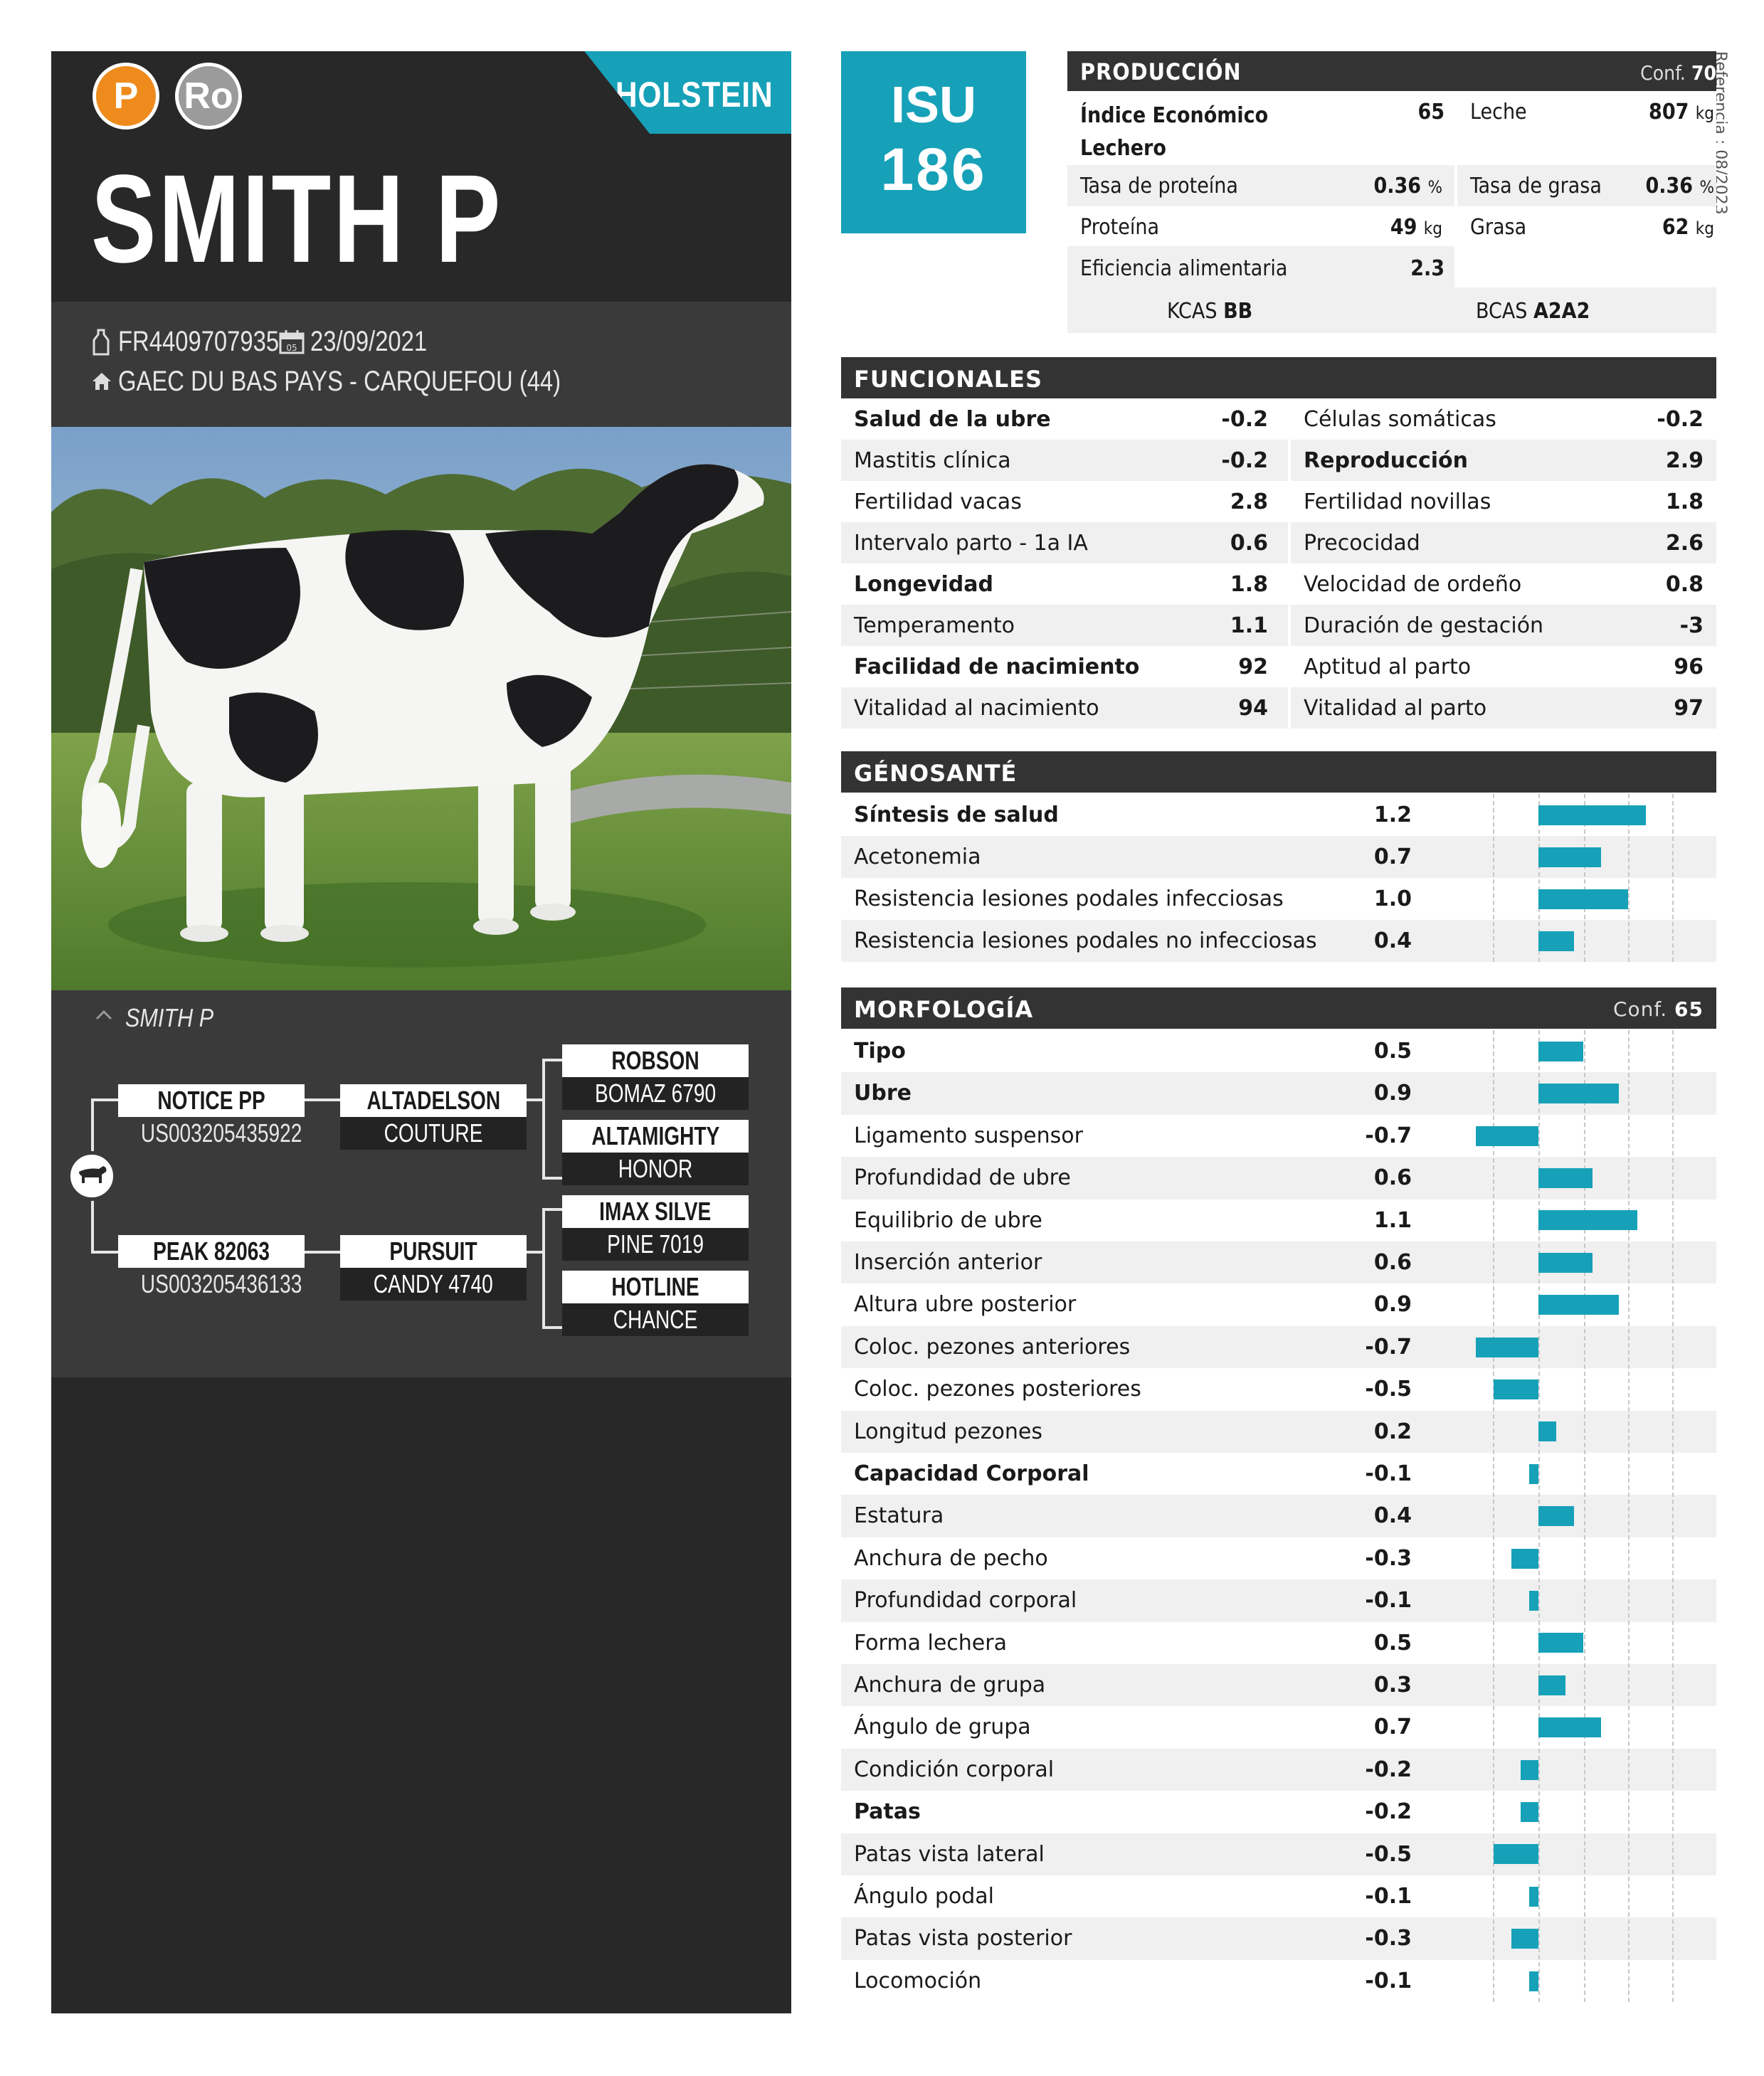 This screenshot has height=2076, width=1764. I want to click on bull-name: SMITH P, so click(297, 219).